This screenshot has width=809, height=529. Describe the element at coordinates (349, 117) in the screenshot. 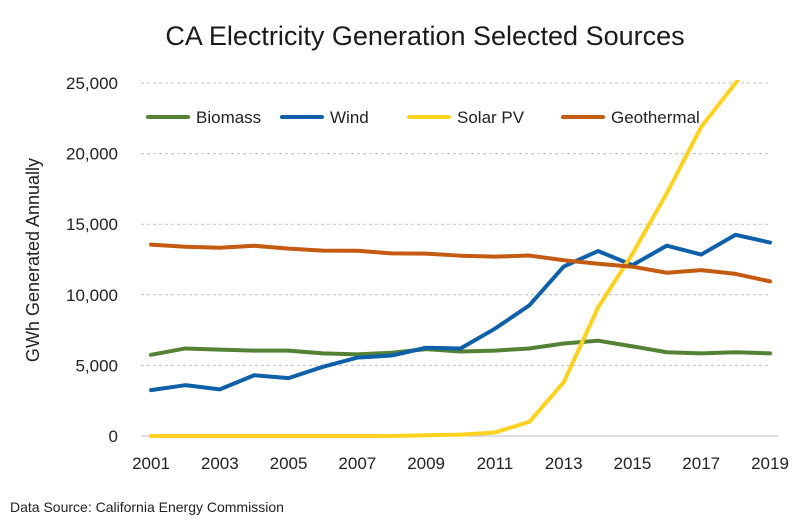

I see `legend-label: Wind` at that location.